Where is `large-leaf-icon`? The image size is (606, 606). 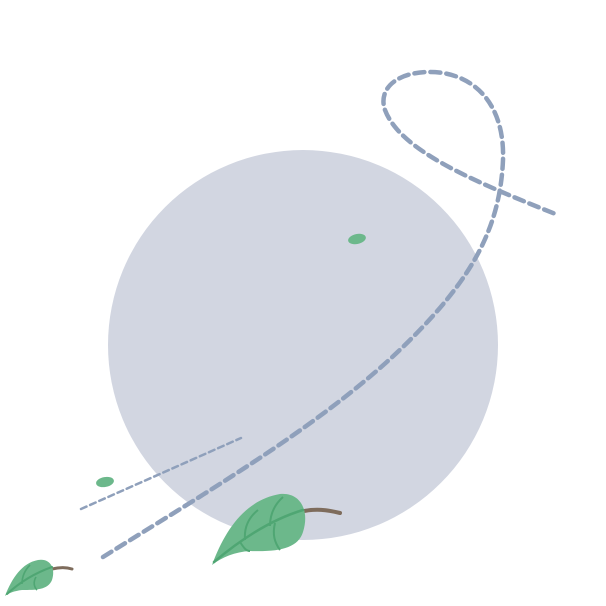 large-leaf-icon is located at coordinates (277, 529).